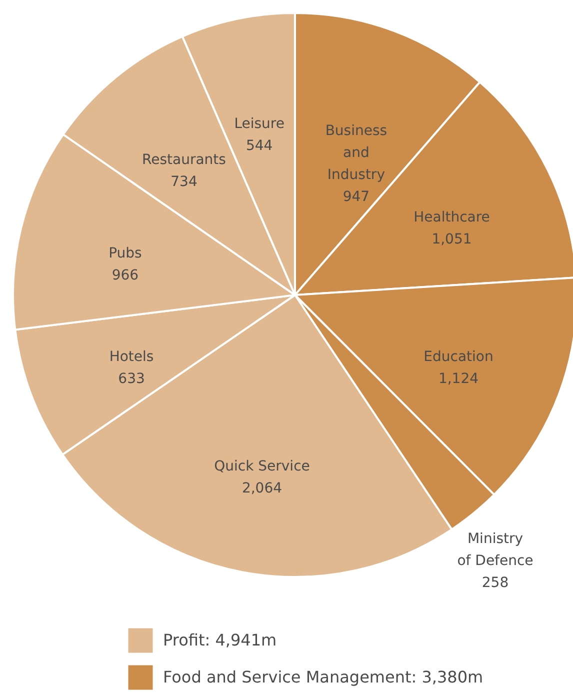 The image size is (573, 697). What do you see at coordinates (356, 153) in the screenshot?
I see `slice-label: Business and Industry` at bounding box center [356, 153].